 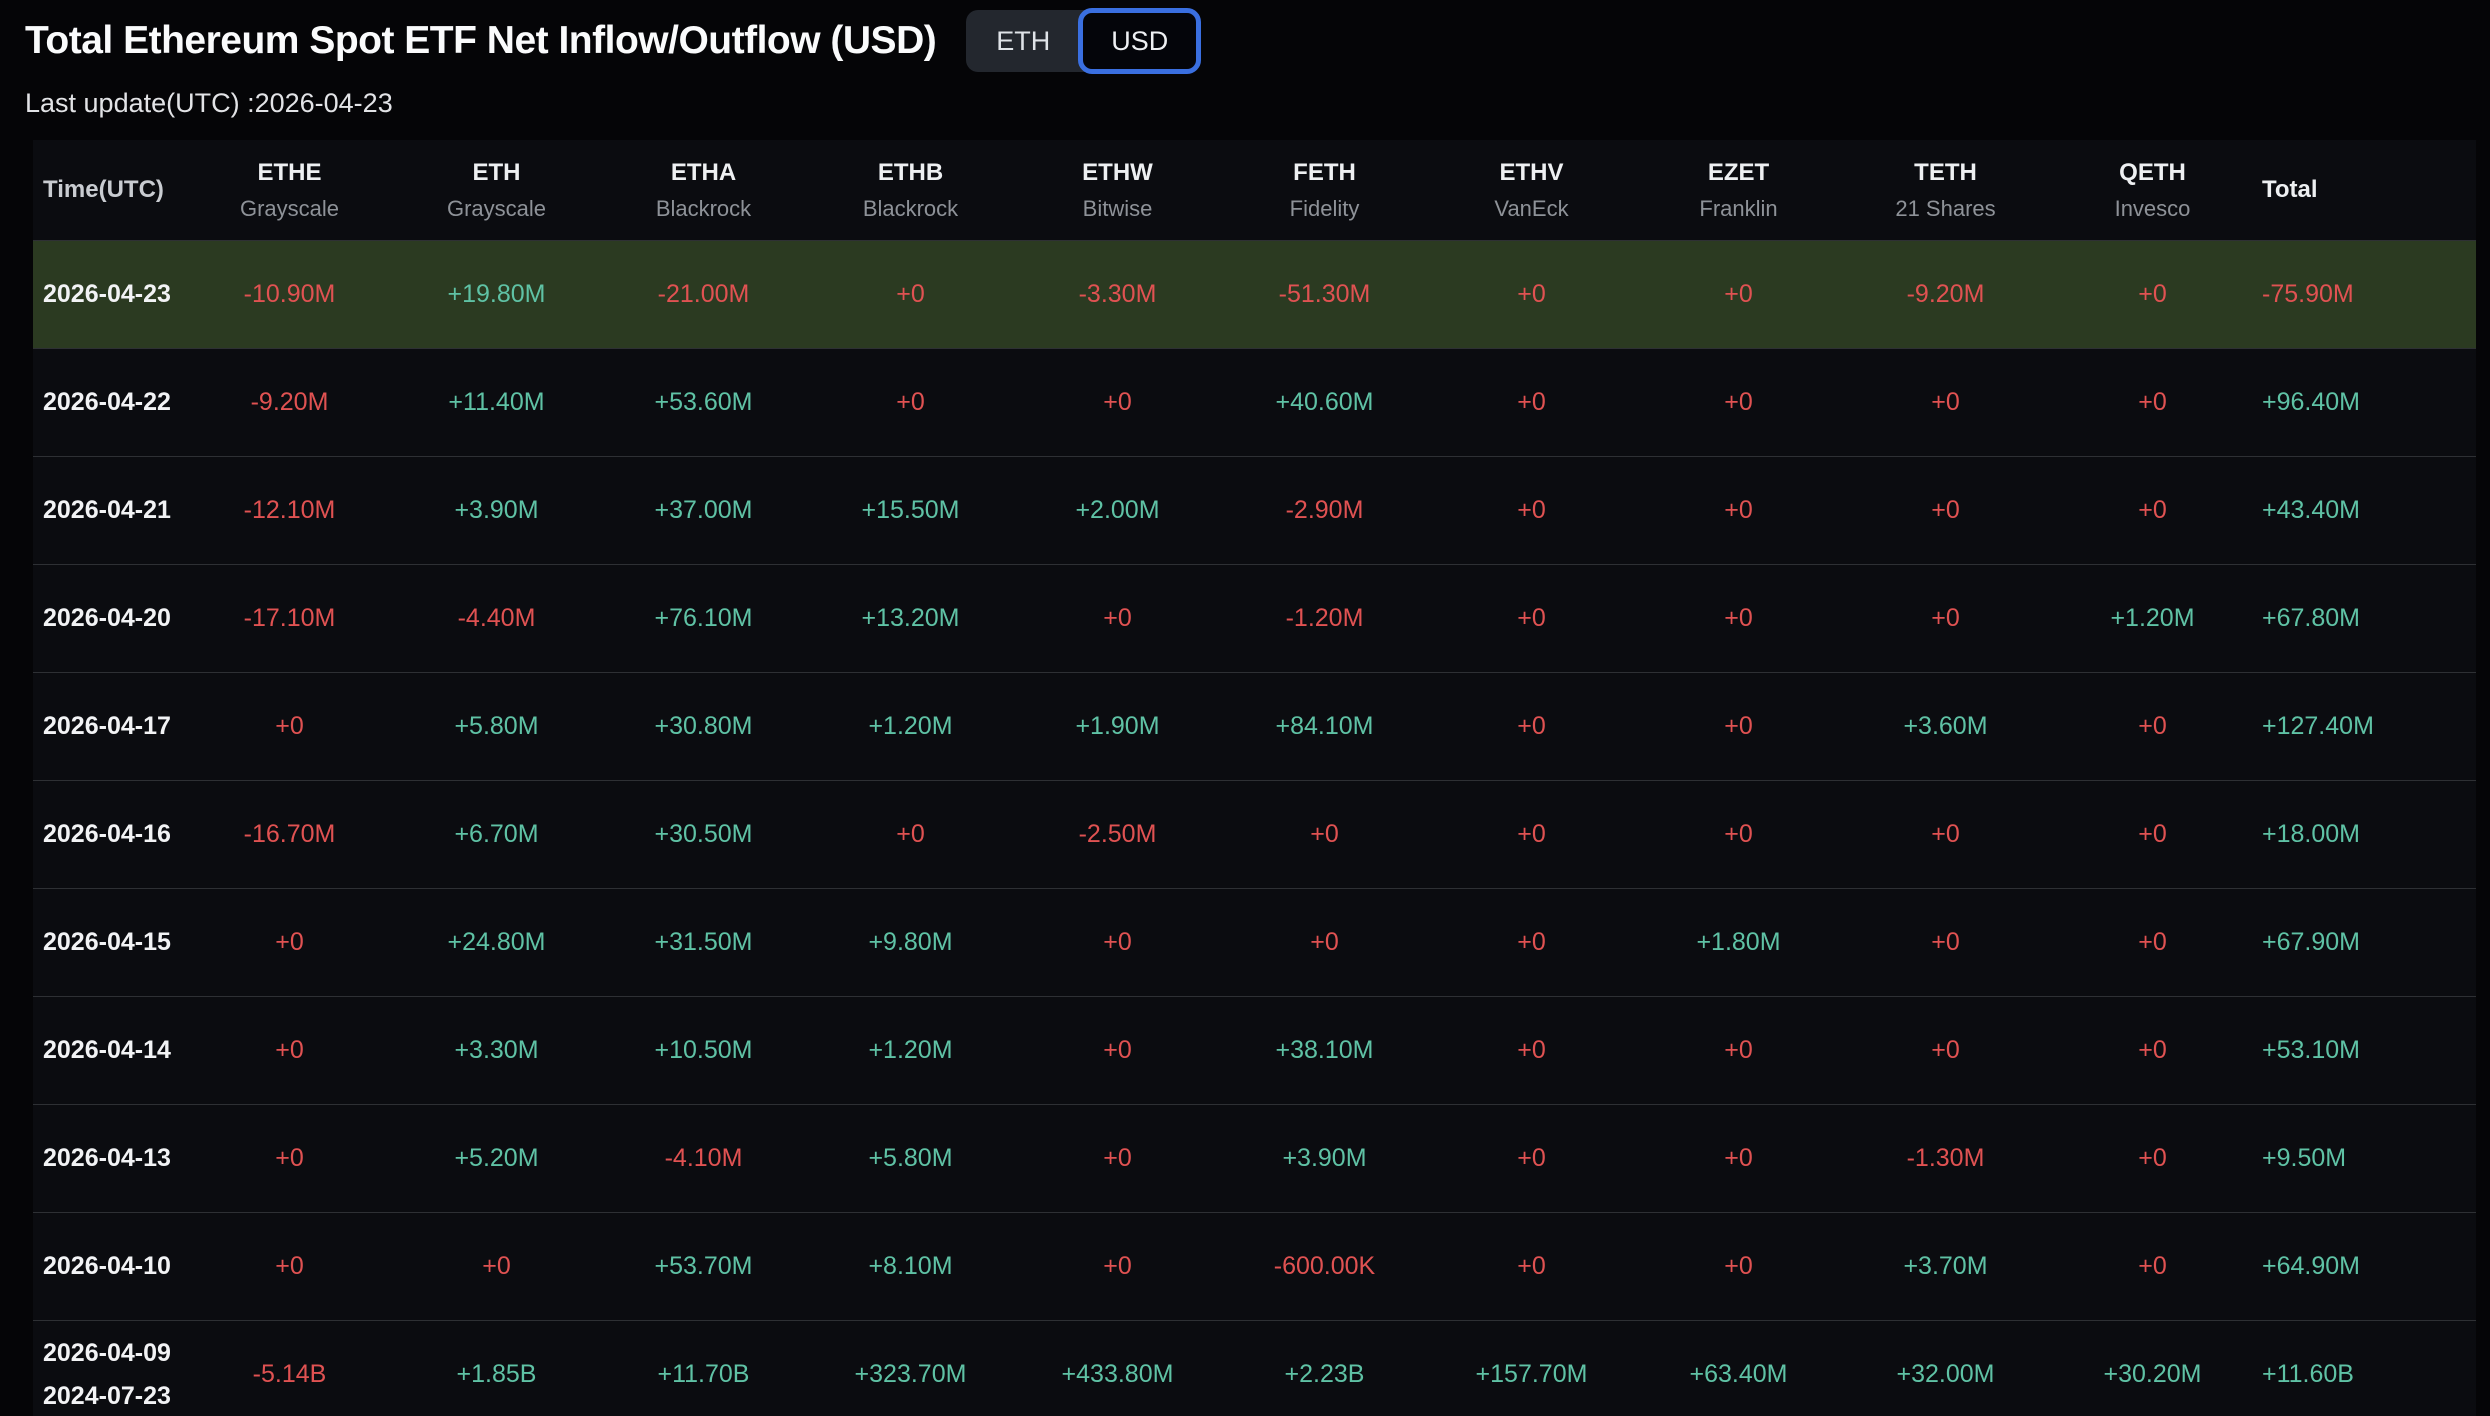 What do you see at coordinates (2152, 208) in the screenshot?
I see `column-issuer: Invesco` at bounding box center [2152, 208].